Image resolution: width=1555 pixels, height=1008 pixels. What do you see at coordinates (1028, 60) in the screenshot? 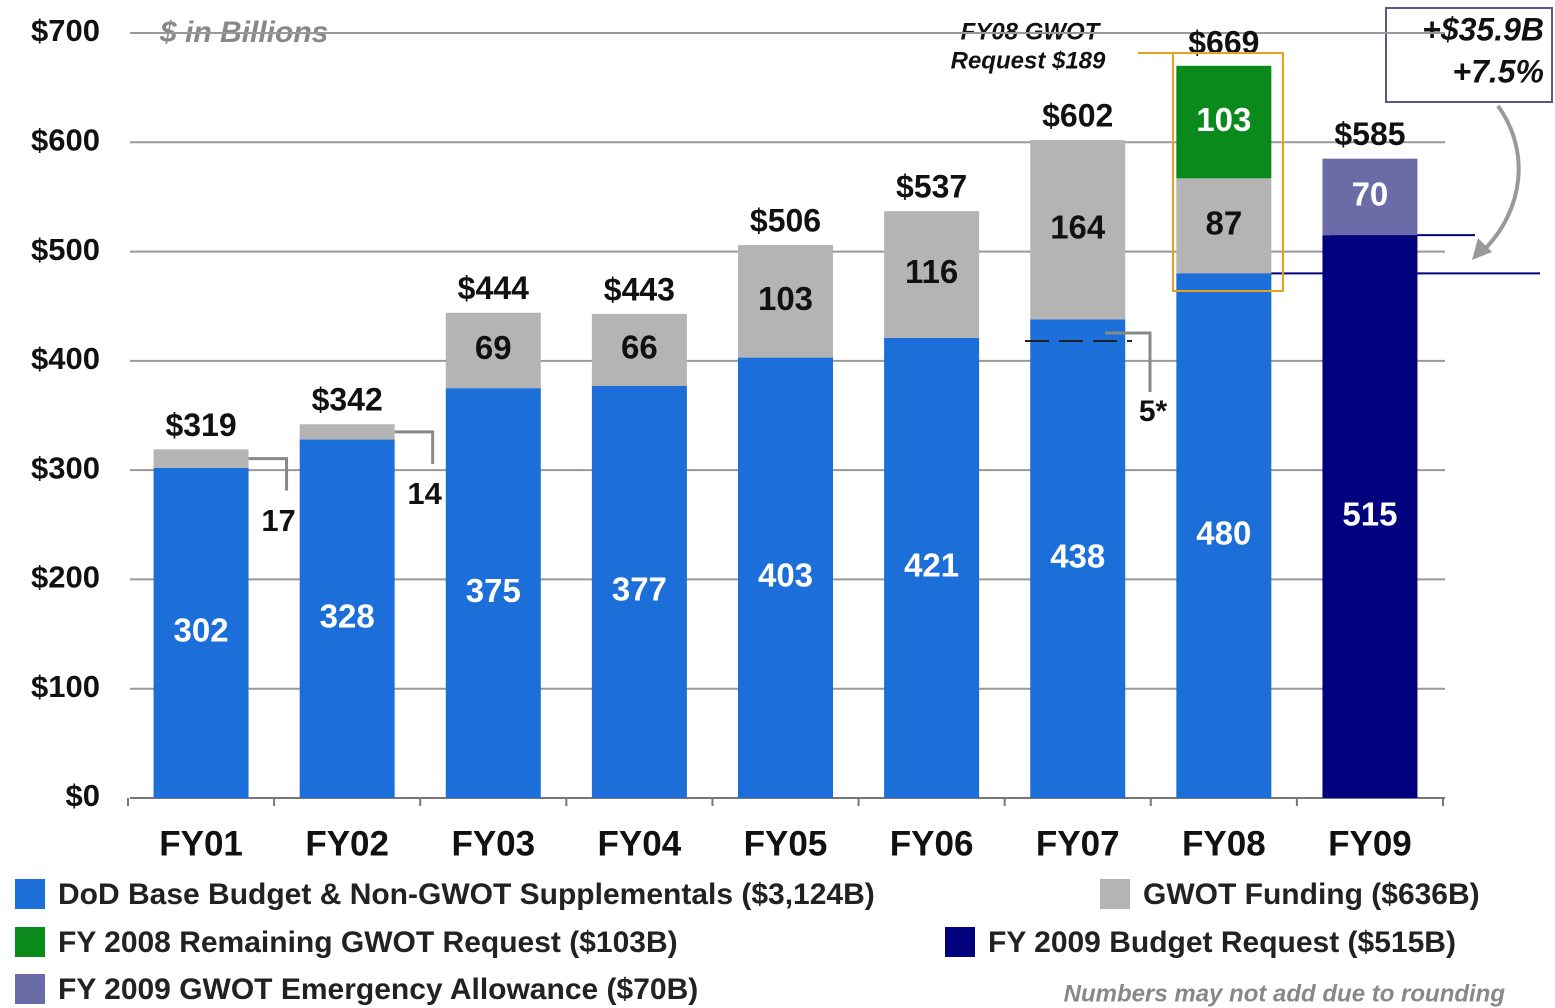
I see `annotation: Request $189` at bounding box center [1028, 60].